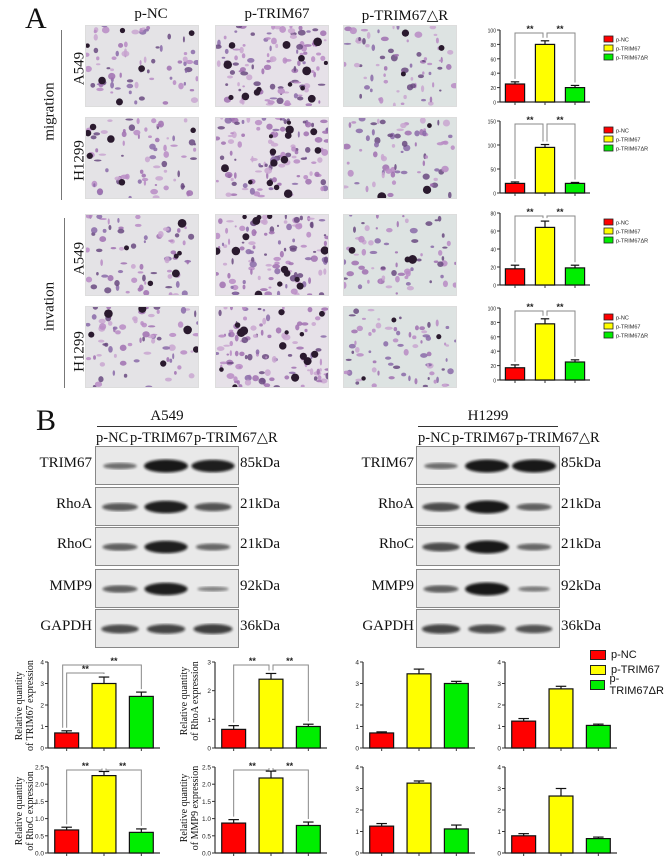  Describe the element at coordinates (142, 158) in the screenshot. I see `micrograph-h1299-migration-p-nc` at that location.